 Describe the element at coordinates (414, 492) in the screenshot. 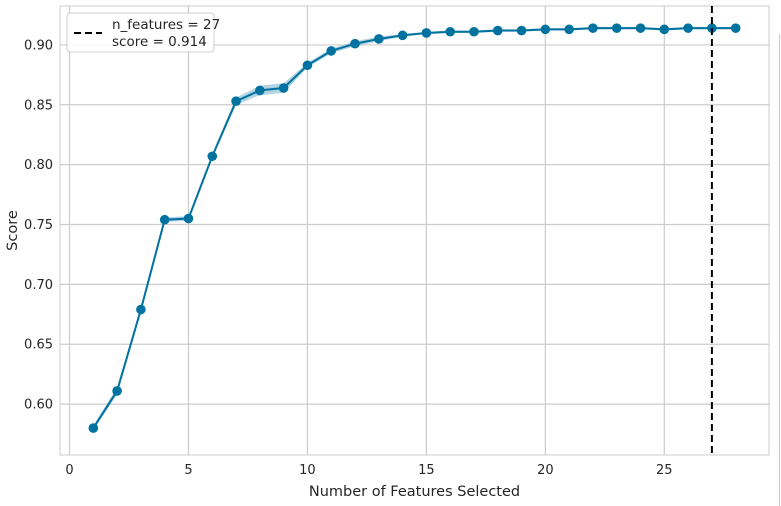

I see `x-axis-label: Number of Features Selected` at that location.